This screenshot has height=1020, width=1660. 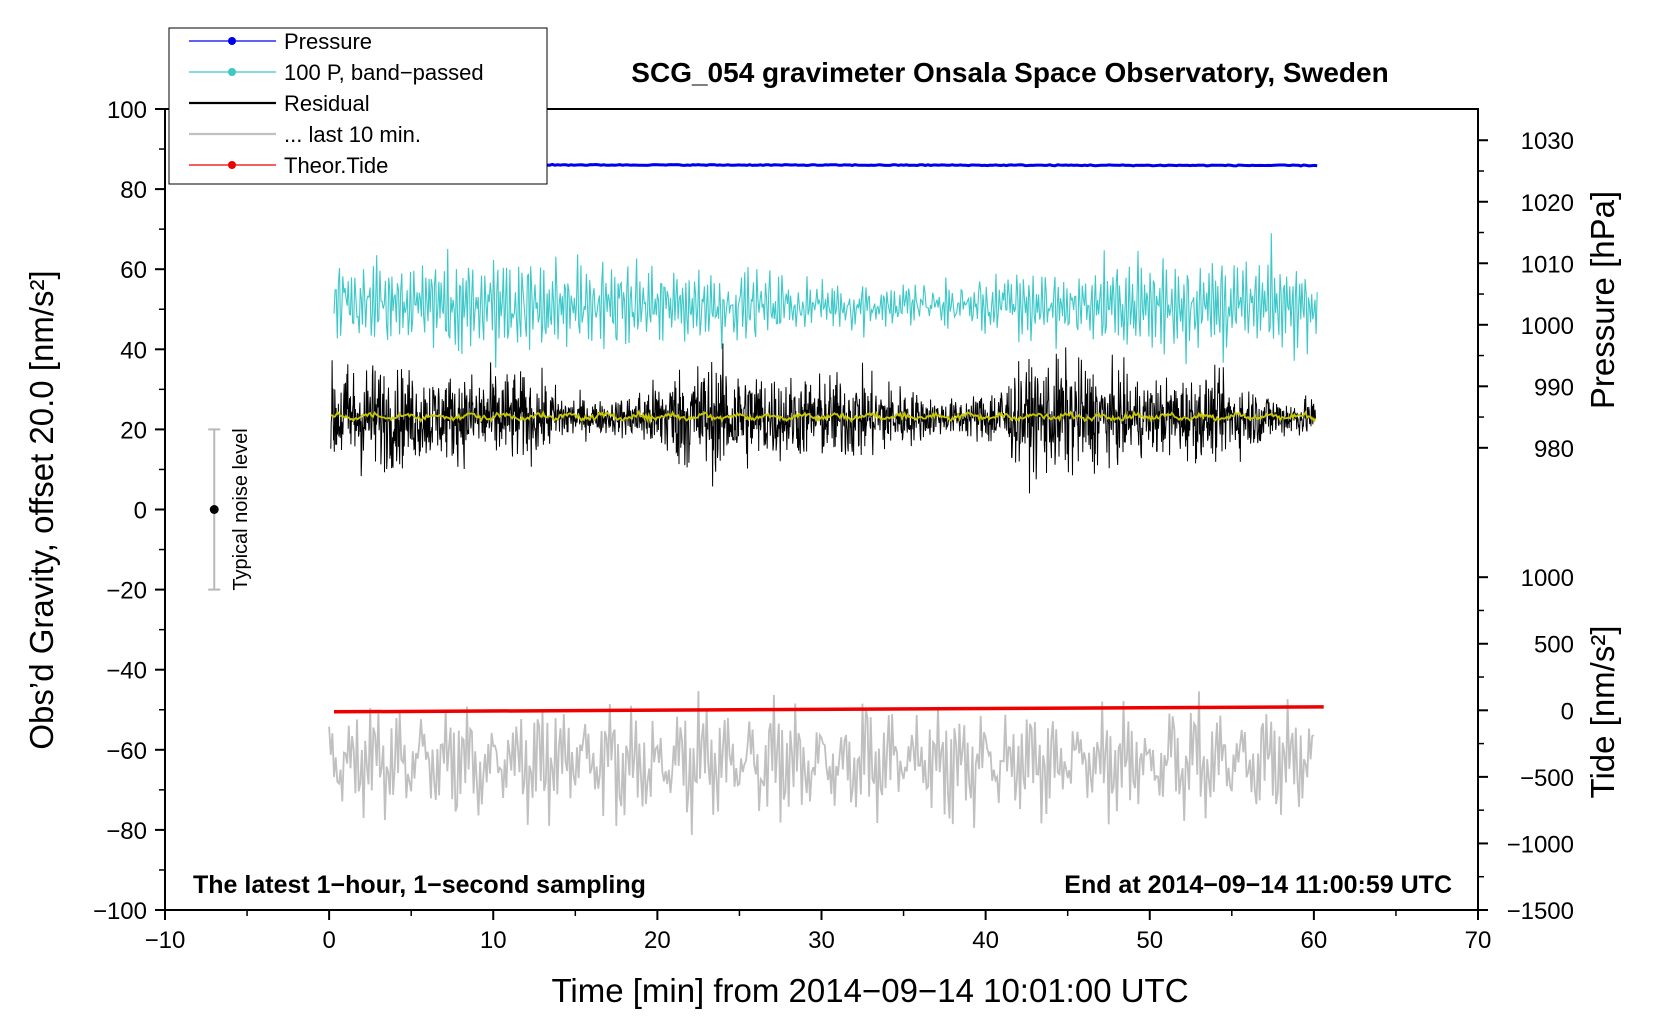 I want to click on pressure-tick-label: 1010, so click(x=1547, y=264).